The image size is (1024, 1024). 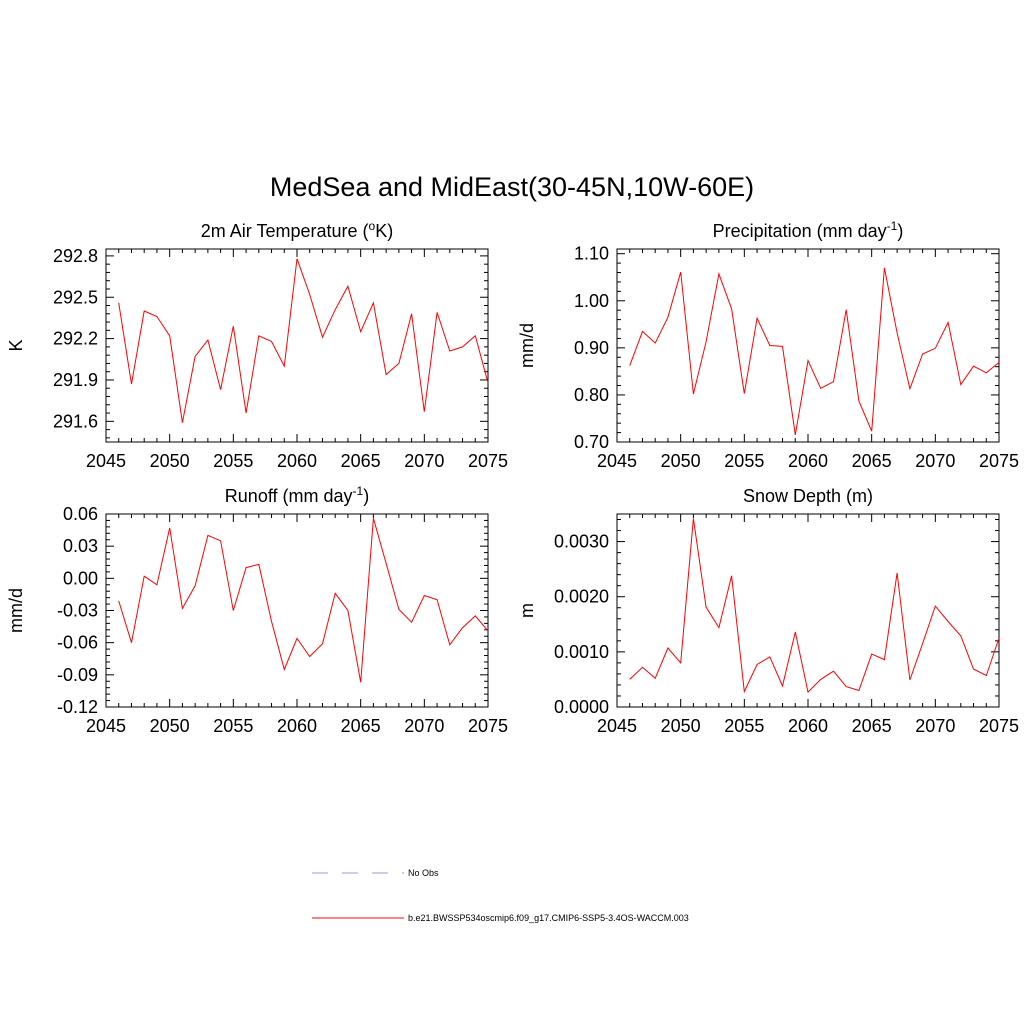 I want to click on y-tick-label: -0.12, so click(x=77, y=707).